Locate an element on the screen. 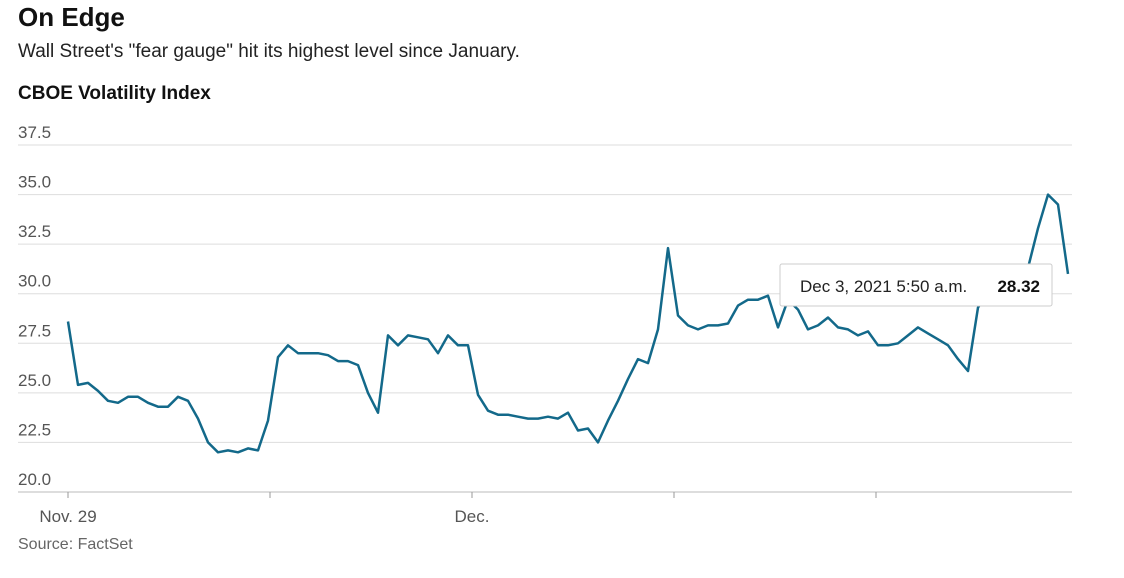 The image size is (1124, 578). y-tick-label: 25.0 is located at coordinates (34, 380).